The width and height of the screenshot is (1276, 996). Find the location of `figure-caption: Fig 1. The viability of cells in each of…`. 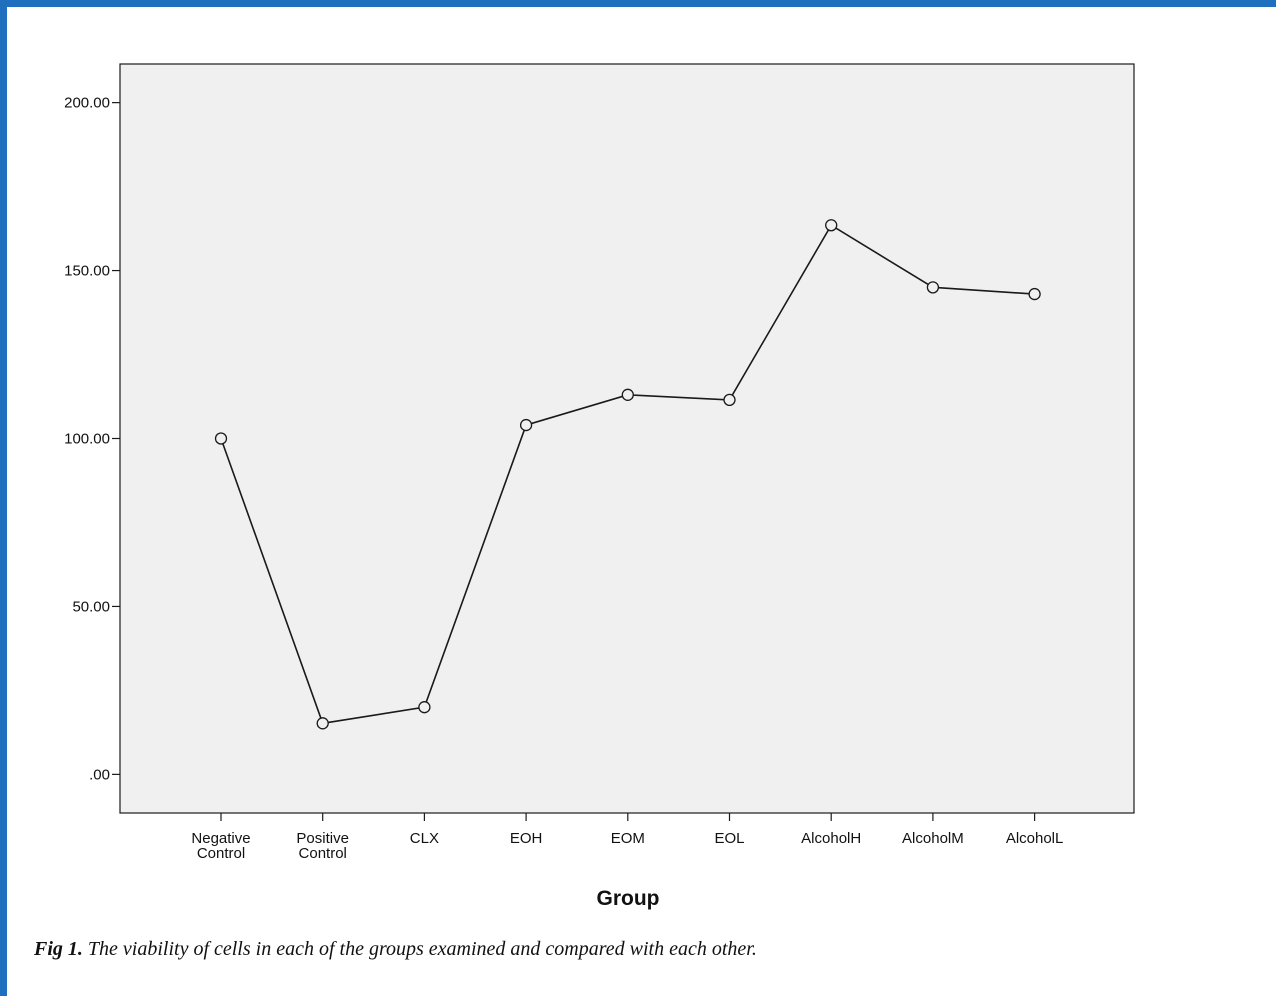

figure-caption: Fig 1. The viability of cells in each of… is located at coordinates (395, 949).